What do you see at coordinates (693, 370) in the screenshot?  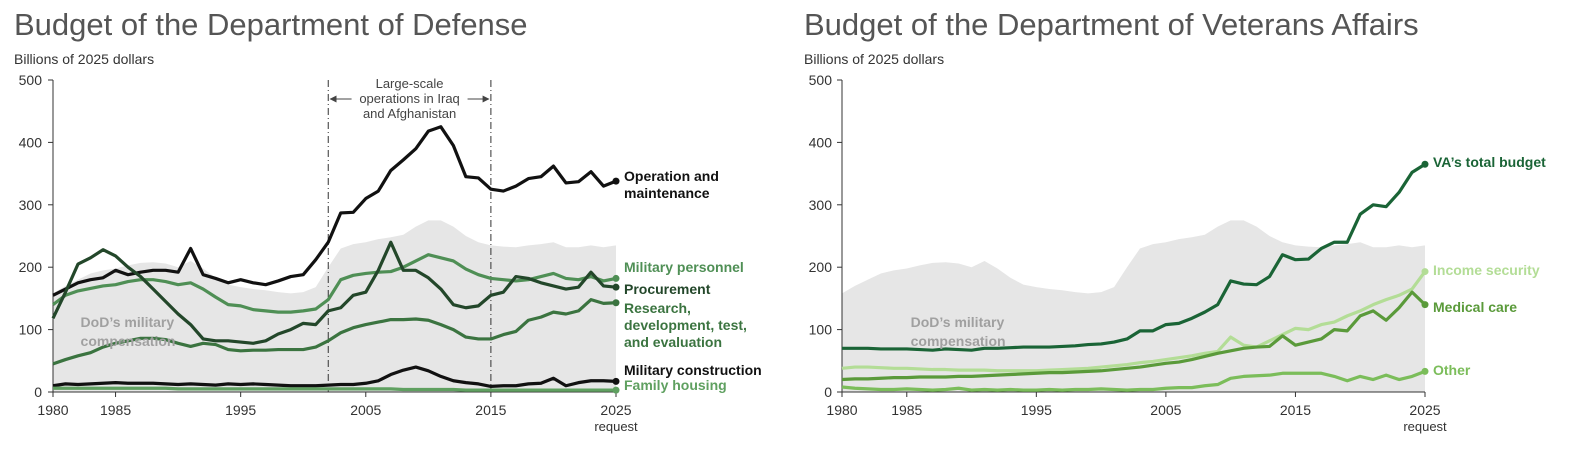 I see `series-label: Military construction` at bounding box center [693, 370].